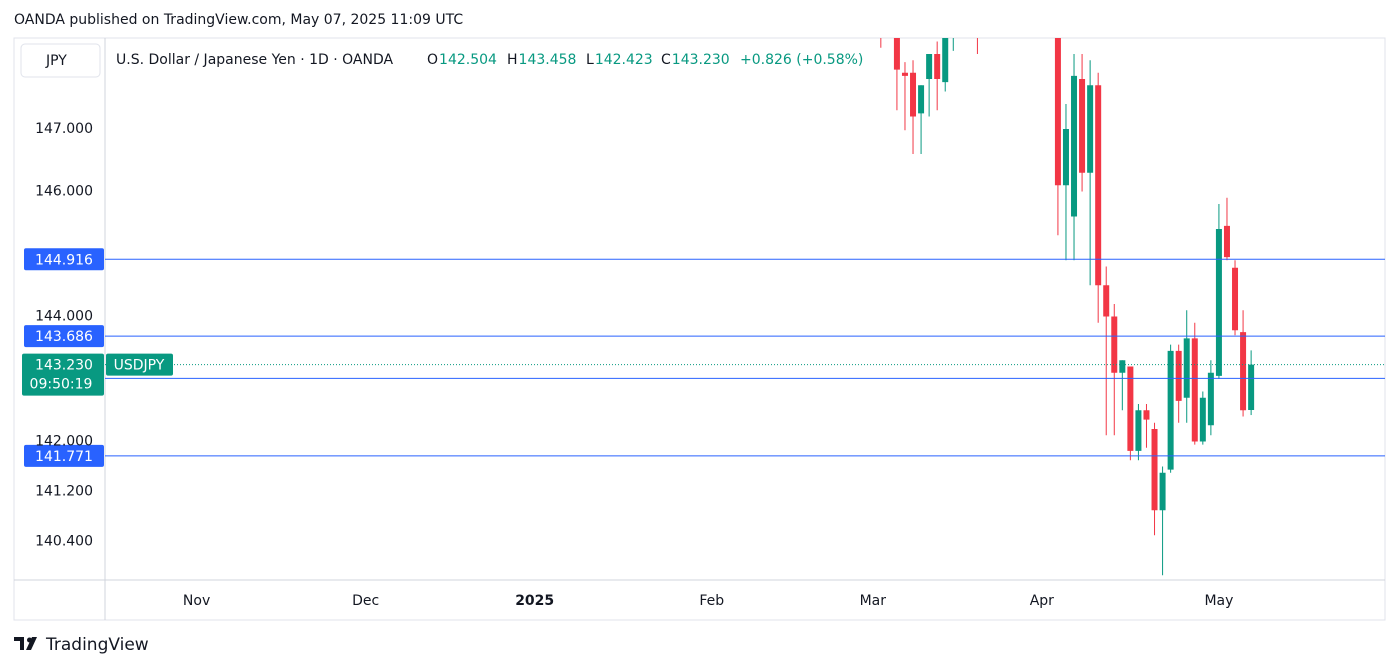  I want to click on last-price-label: 143.230, so click(64, 366).